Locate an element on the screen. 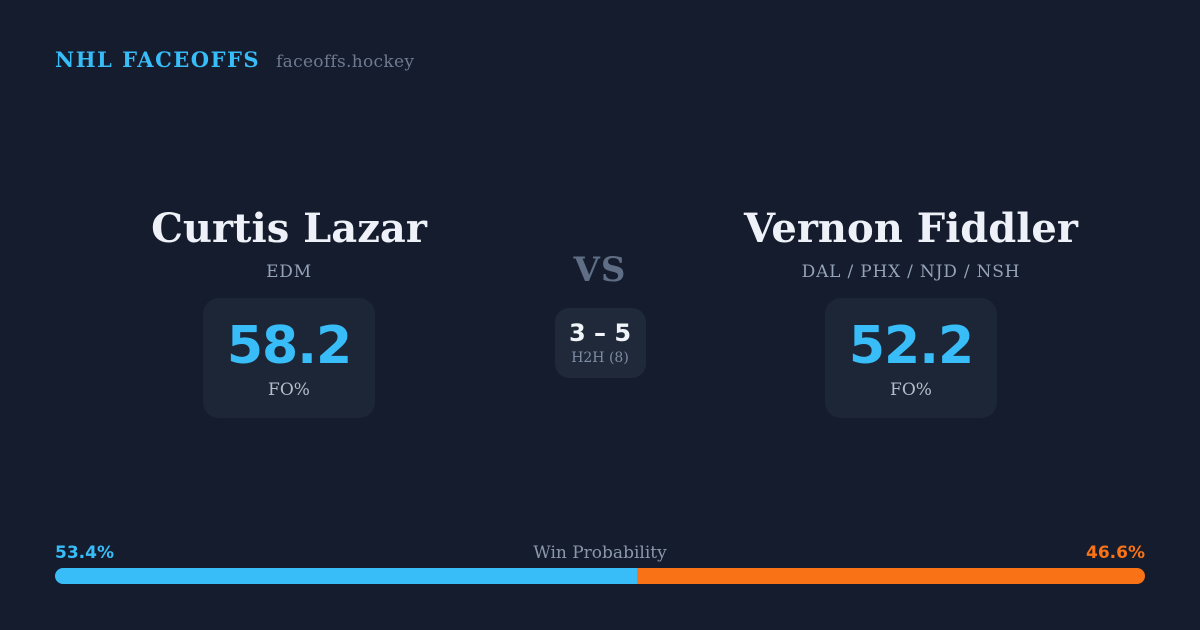 Image resolution: width=1200 pixels, height=630 pixels. header: NHL FACEOFFS faceoffs.hockey is located at coordinates (234, 59).